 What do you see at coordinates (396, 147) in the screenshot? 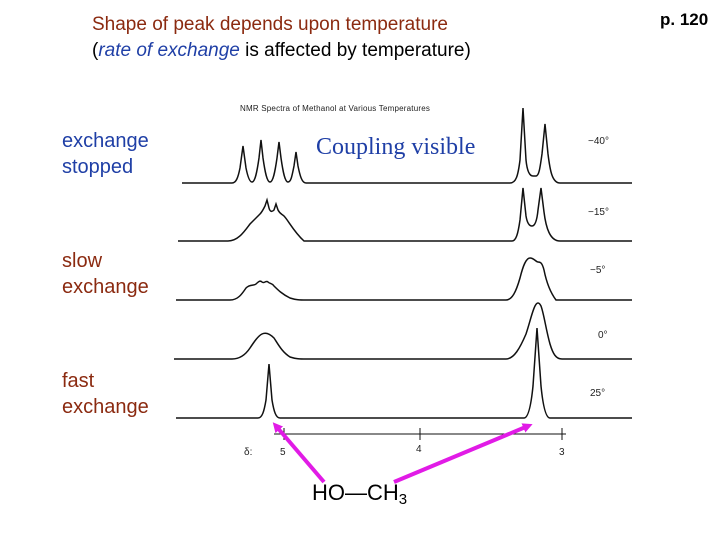
I see `coupling-visible-label: Coupling visible` at bounding box center [396, 147].